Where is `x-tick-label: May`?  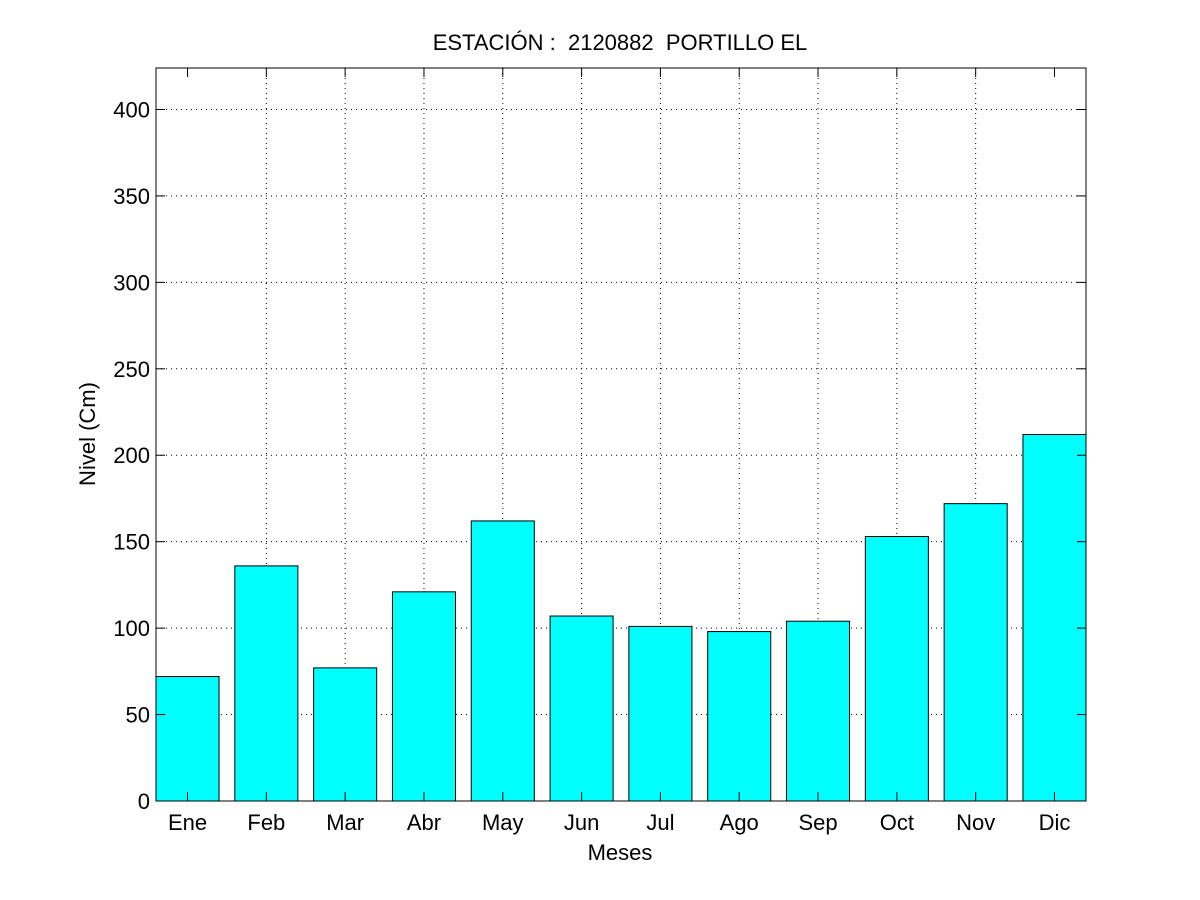
x-tick-label: May is located at coordinates (503, 822).